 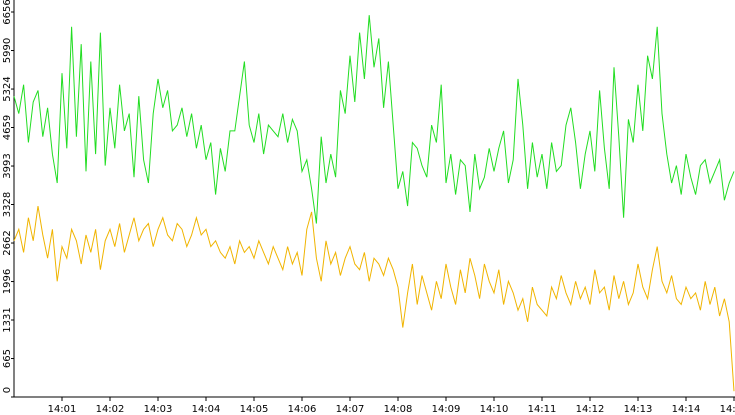 What do you see at coordinates (206, 409) in the screenshot?
I see `x-tick-label: 14:04` at bounding box center [206, 409].